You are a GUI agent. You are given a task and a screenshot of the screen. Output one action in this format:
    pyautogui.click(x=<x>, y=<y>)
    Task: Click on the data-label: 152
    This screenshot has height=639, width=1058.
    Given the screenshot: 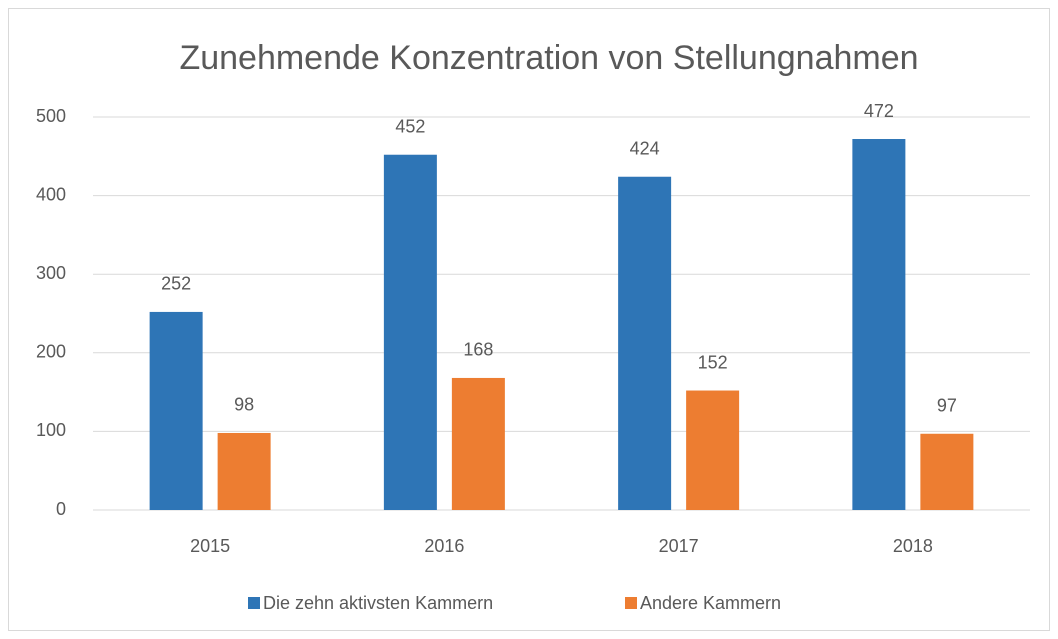 What is the action you would take?
    pyautogui.click(x=713, y=362)
    